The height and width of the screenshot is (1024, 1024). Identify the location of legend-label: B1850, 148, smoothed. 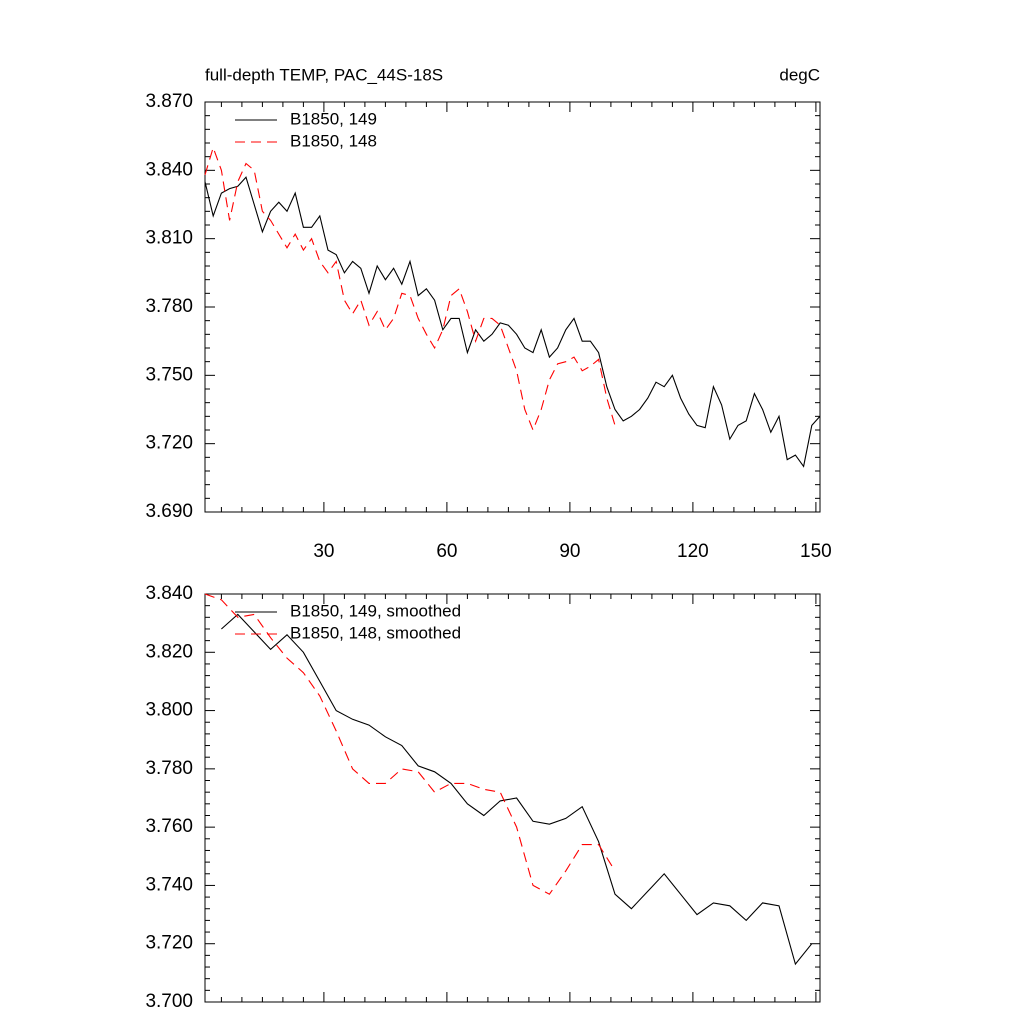
(375, 632).